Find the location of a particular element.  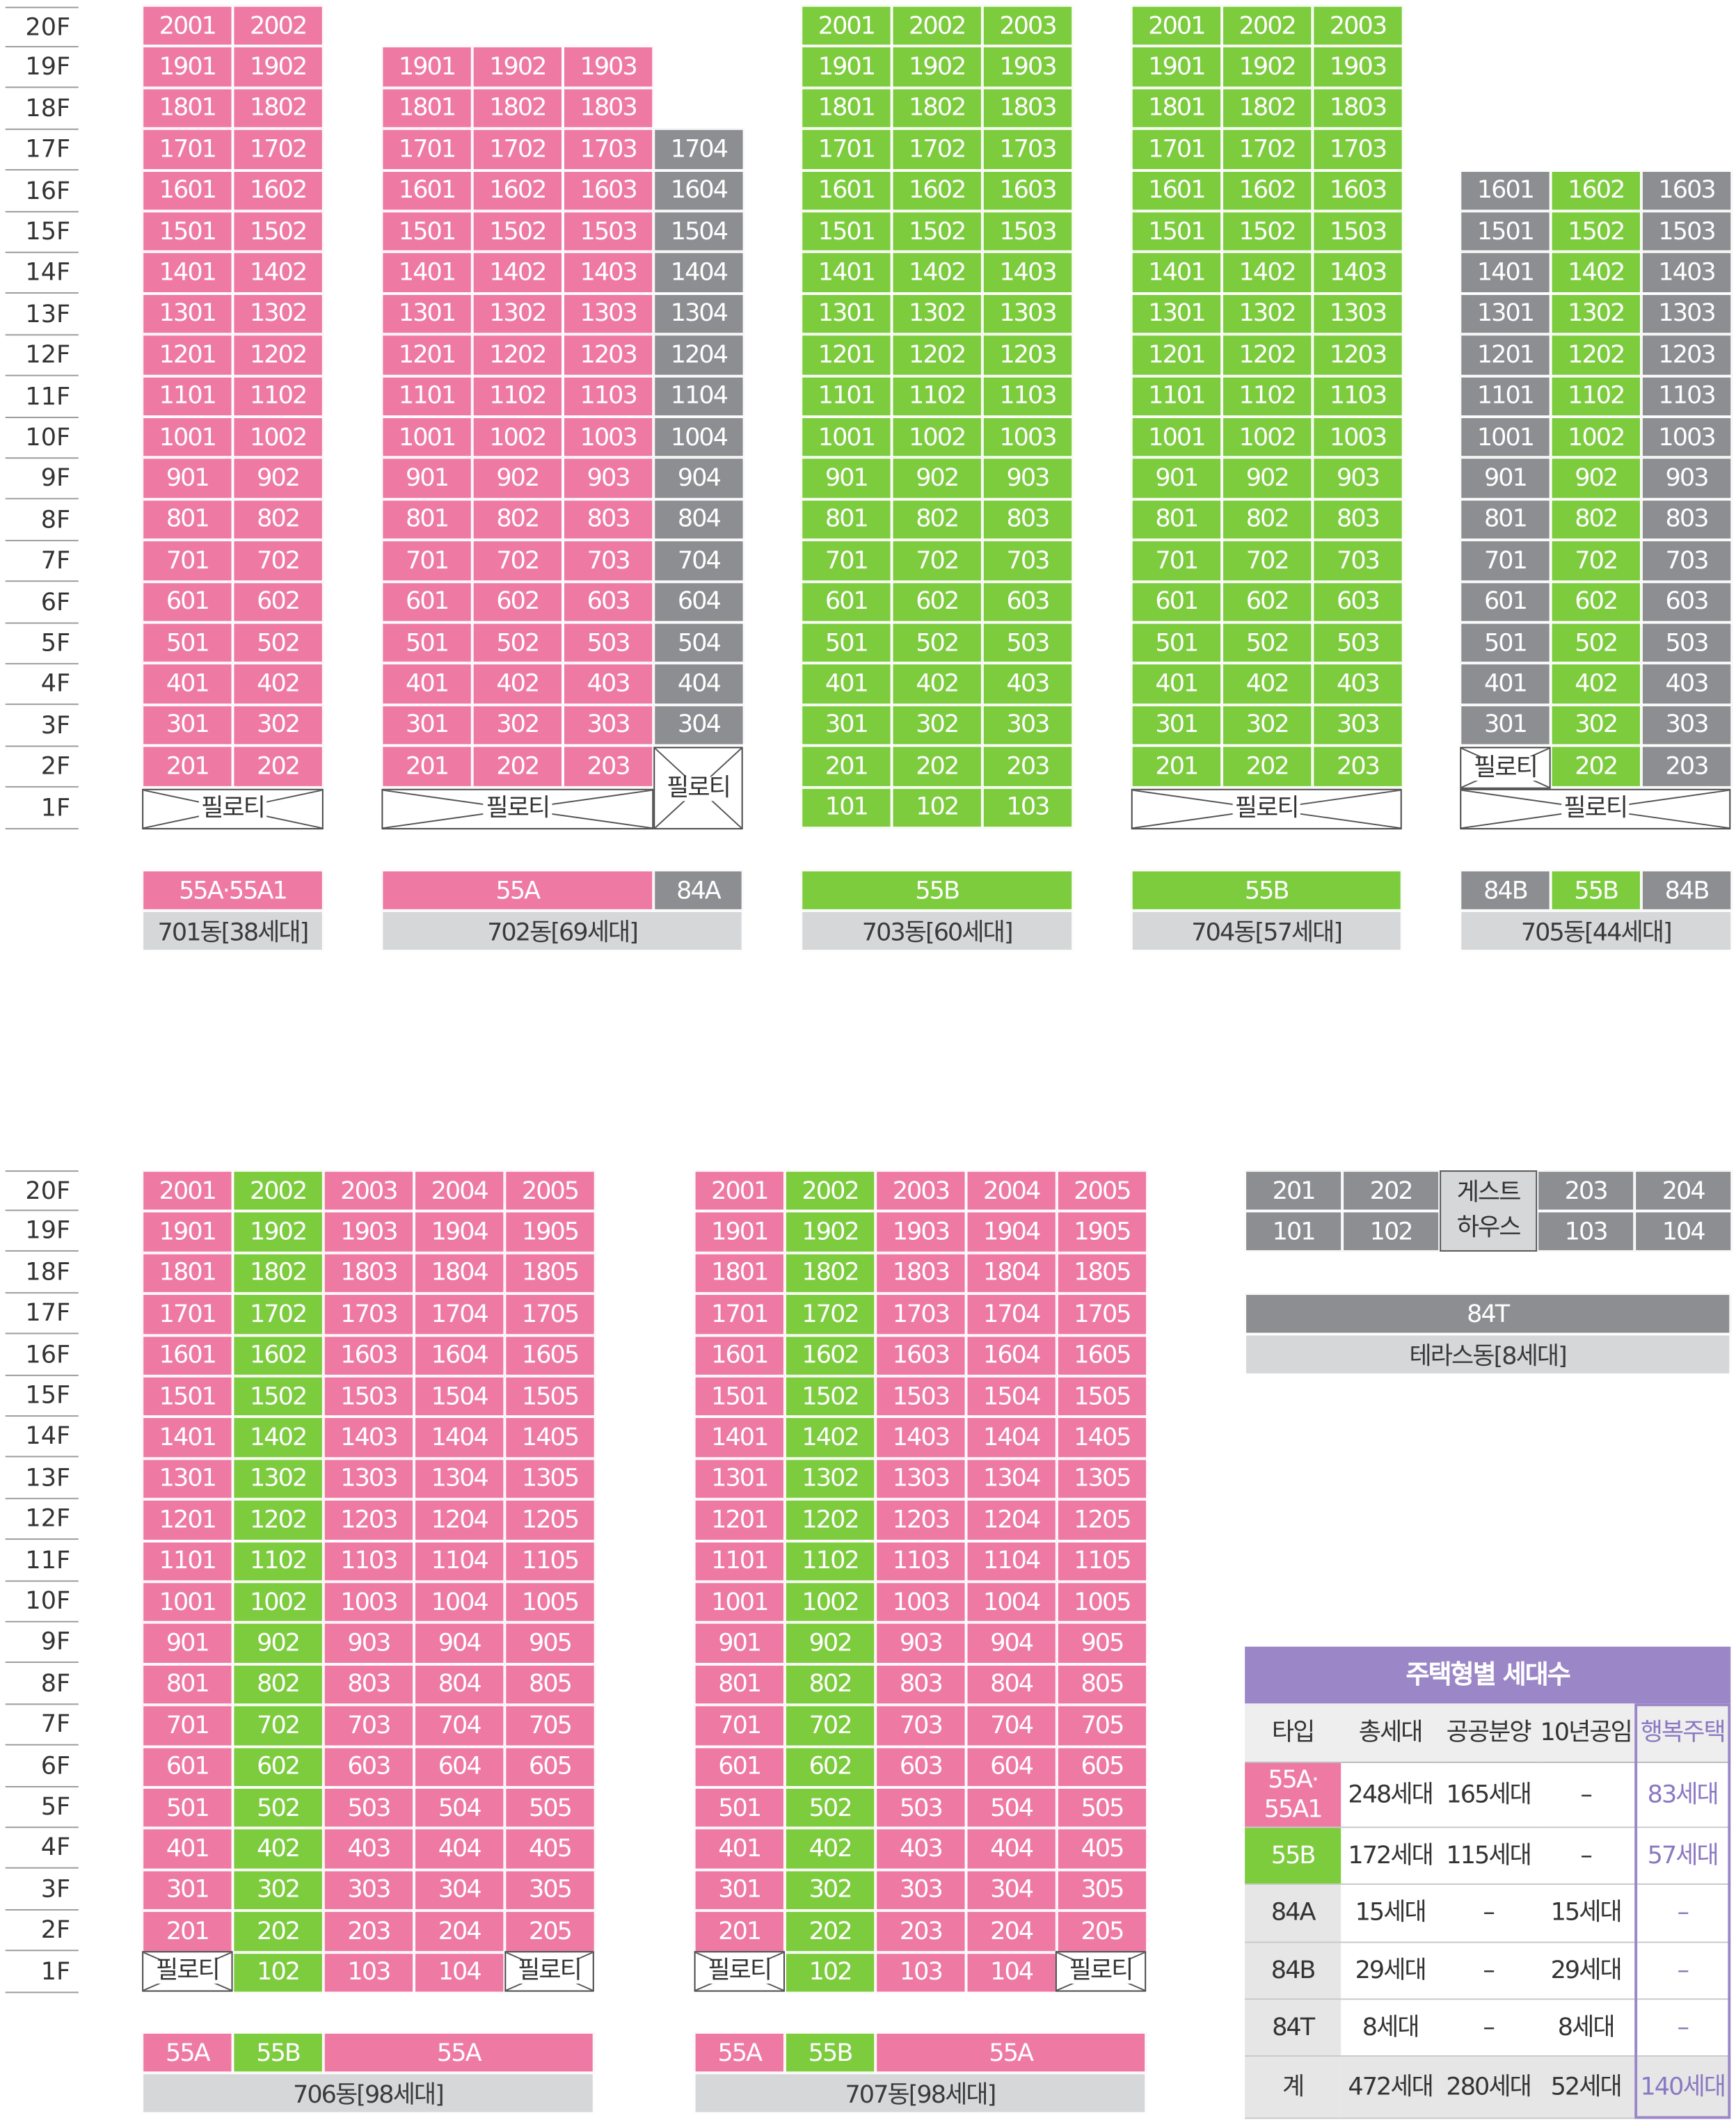

unit-cell: 702 is located at coordinates (1268, 561).